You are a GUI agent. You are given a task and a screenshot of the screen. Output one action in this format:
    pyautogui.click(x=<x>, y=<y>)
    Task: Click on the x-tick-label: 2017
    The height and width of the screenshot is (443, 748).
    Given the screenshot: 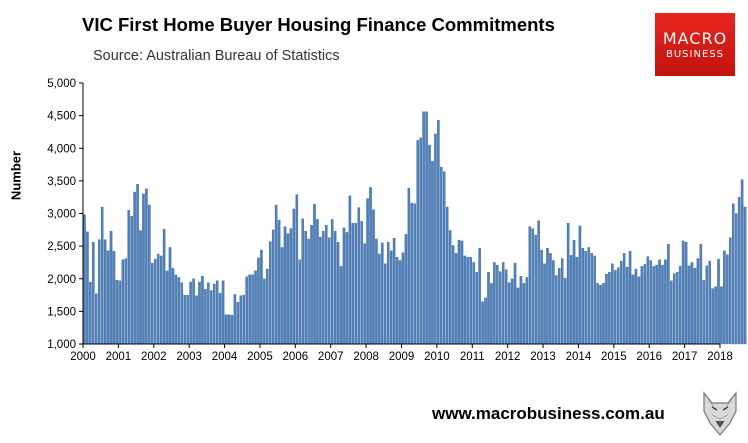 What is the action you would take?
    pyautogui.click(x=685, y=357)
    